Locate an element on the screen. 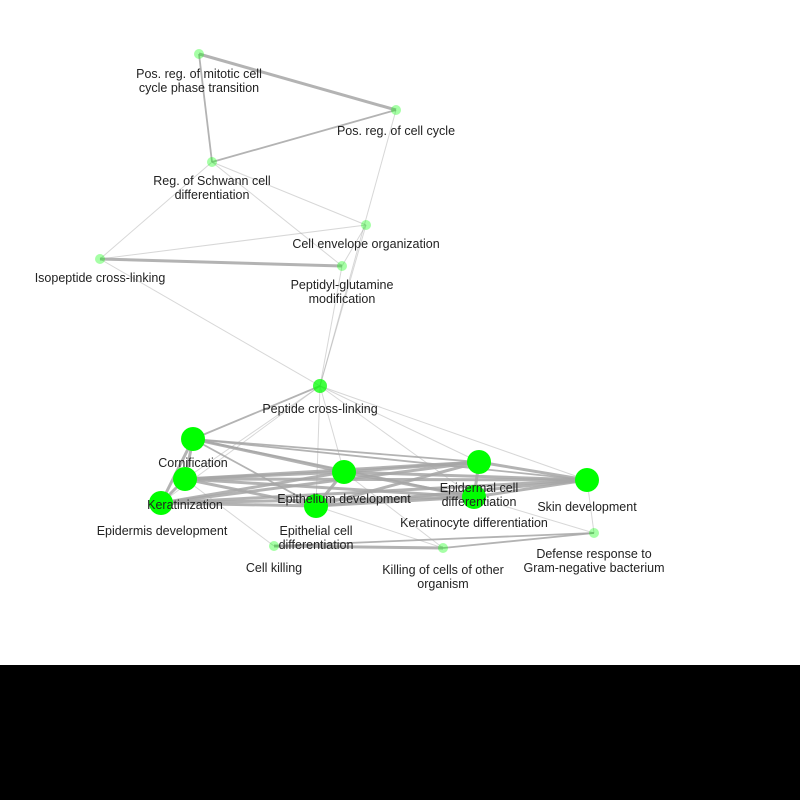  node-label-envelope: Cell envelope organization is located at coordinates (365, 244).